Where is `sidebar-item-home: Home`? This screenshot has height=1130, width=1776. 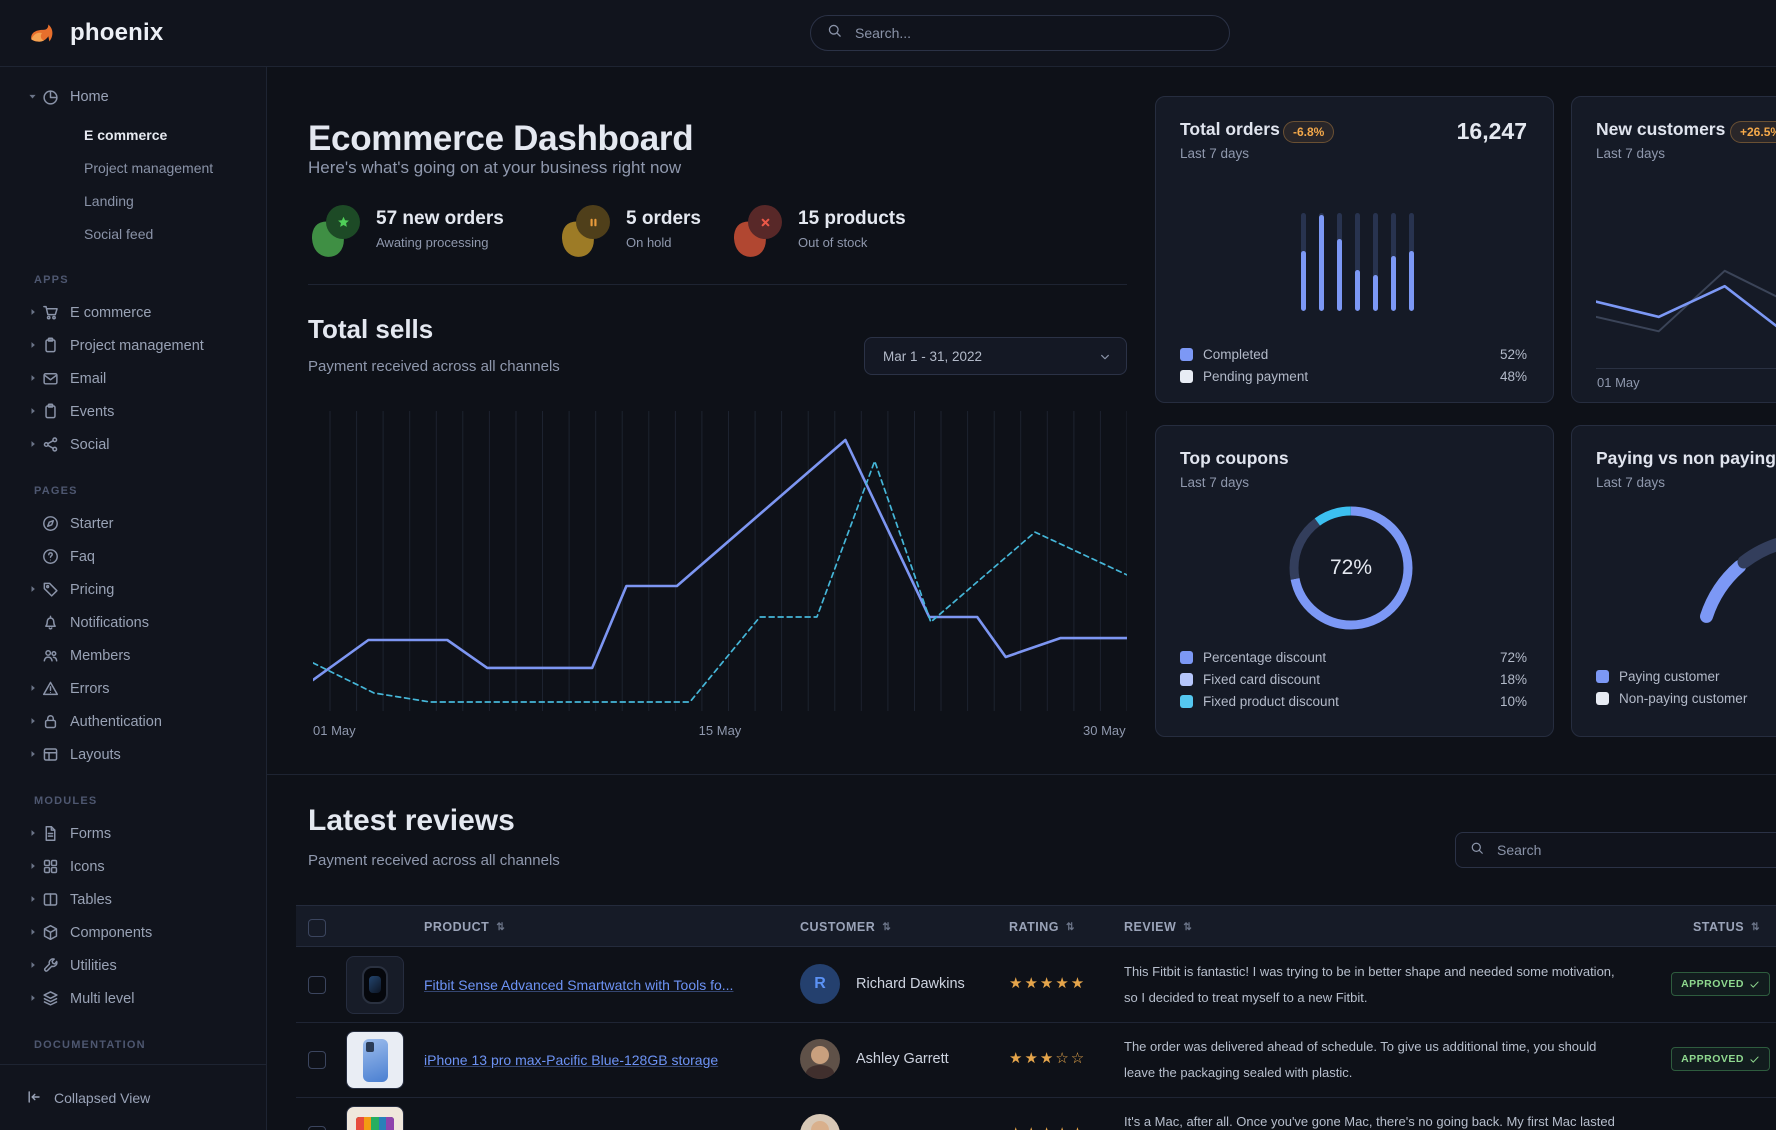 sidebar-item-home: Home is located at coordinates (133, 97).